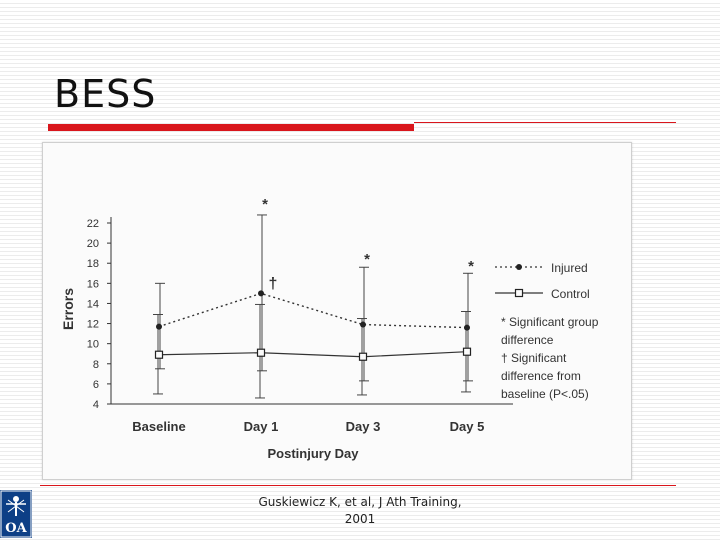 This screenshot has height=543, width=720. What do you see at coordinates (93, 304) in the screenshot?
I see `y-tick-label: 14` at bounding box center [93, 304].